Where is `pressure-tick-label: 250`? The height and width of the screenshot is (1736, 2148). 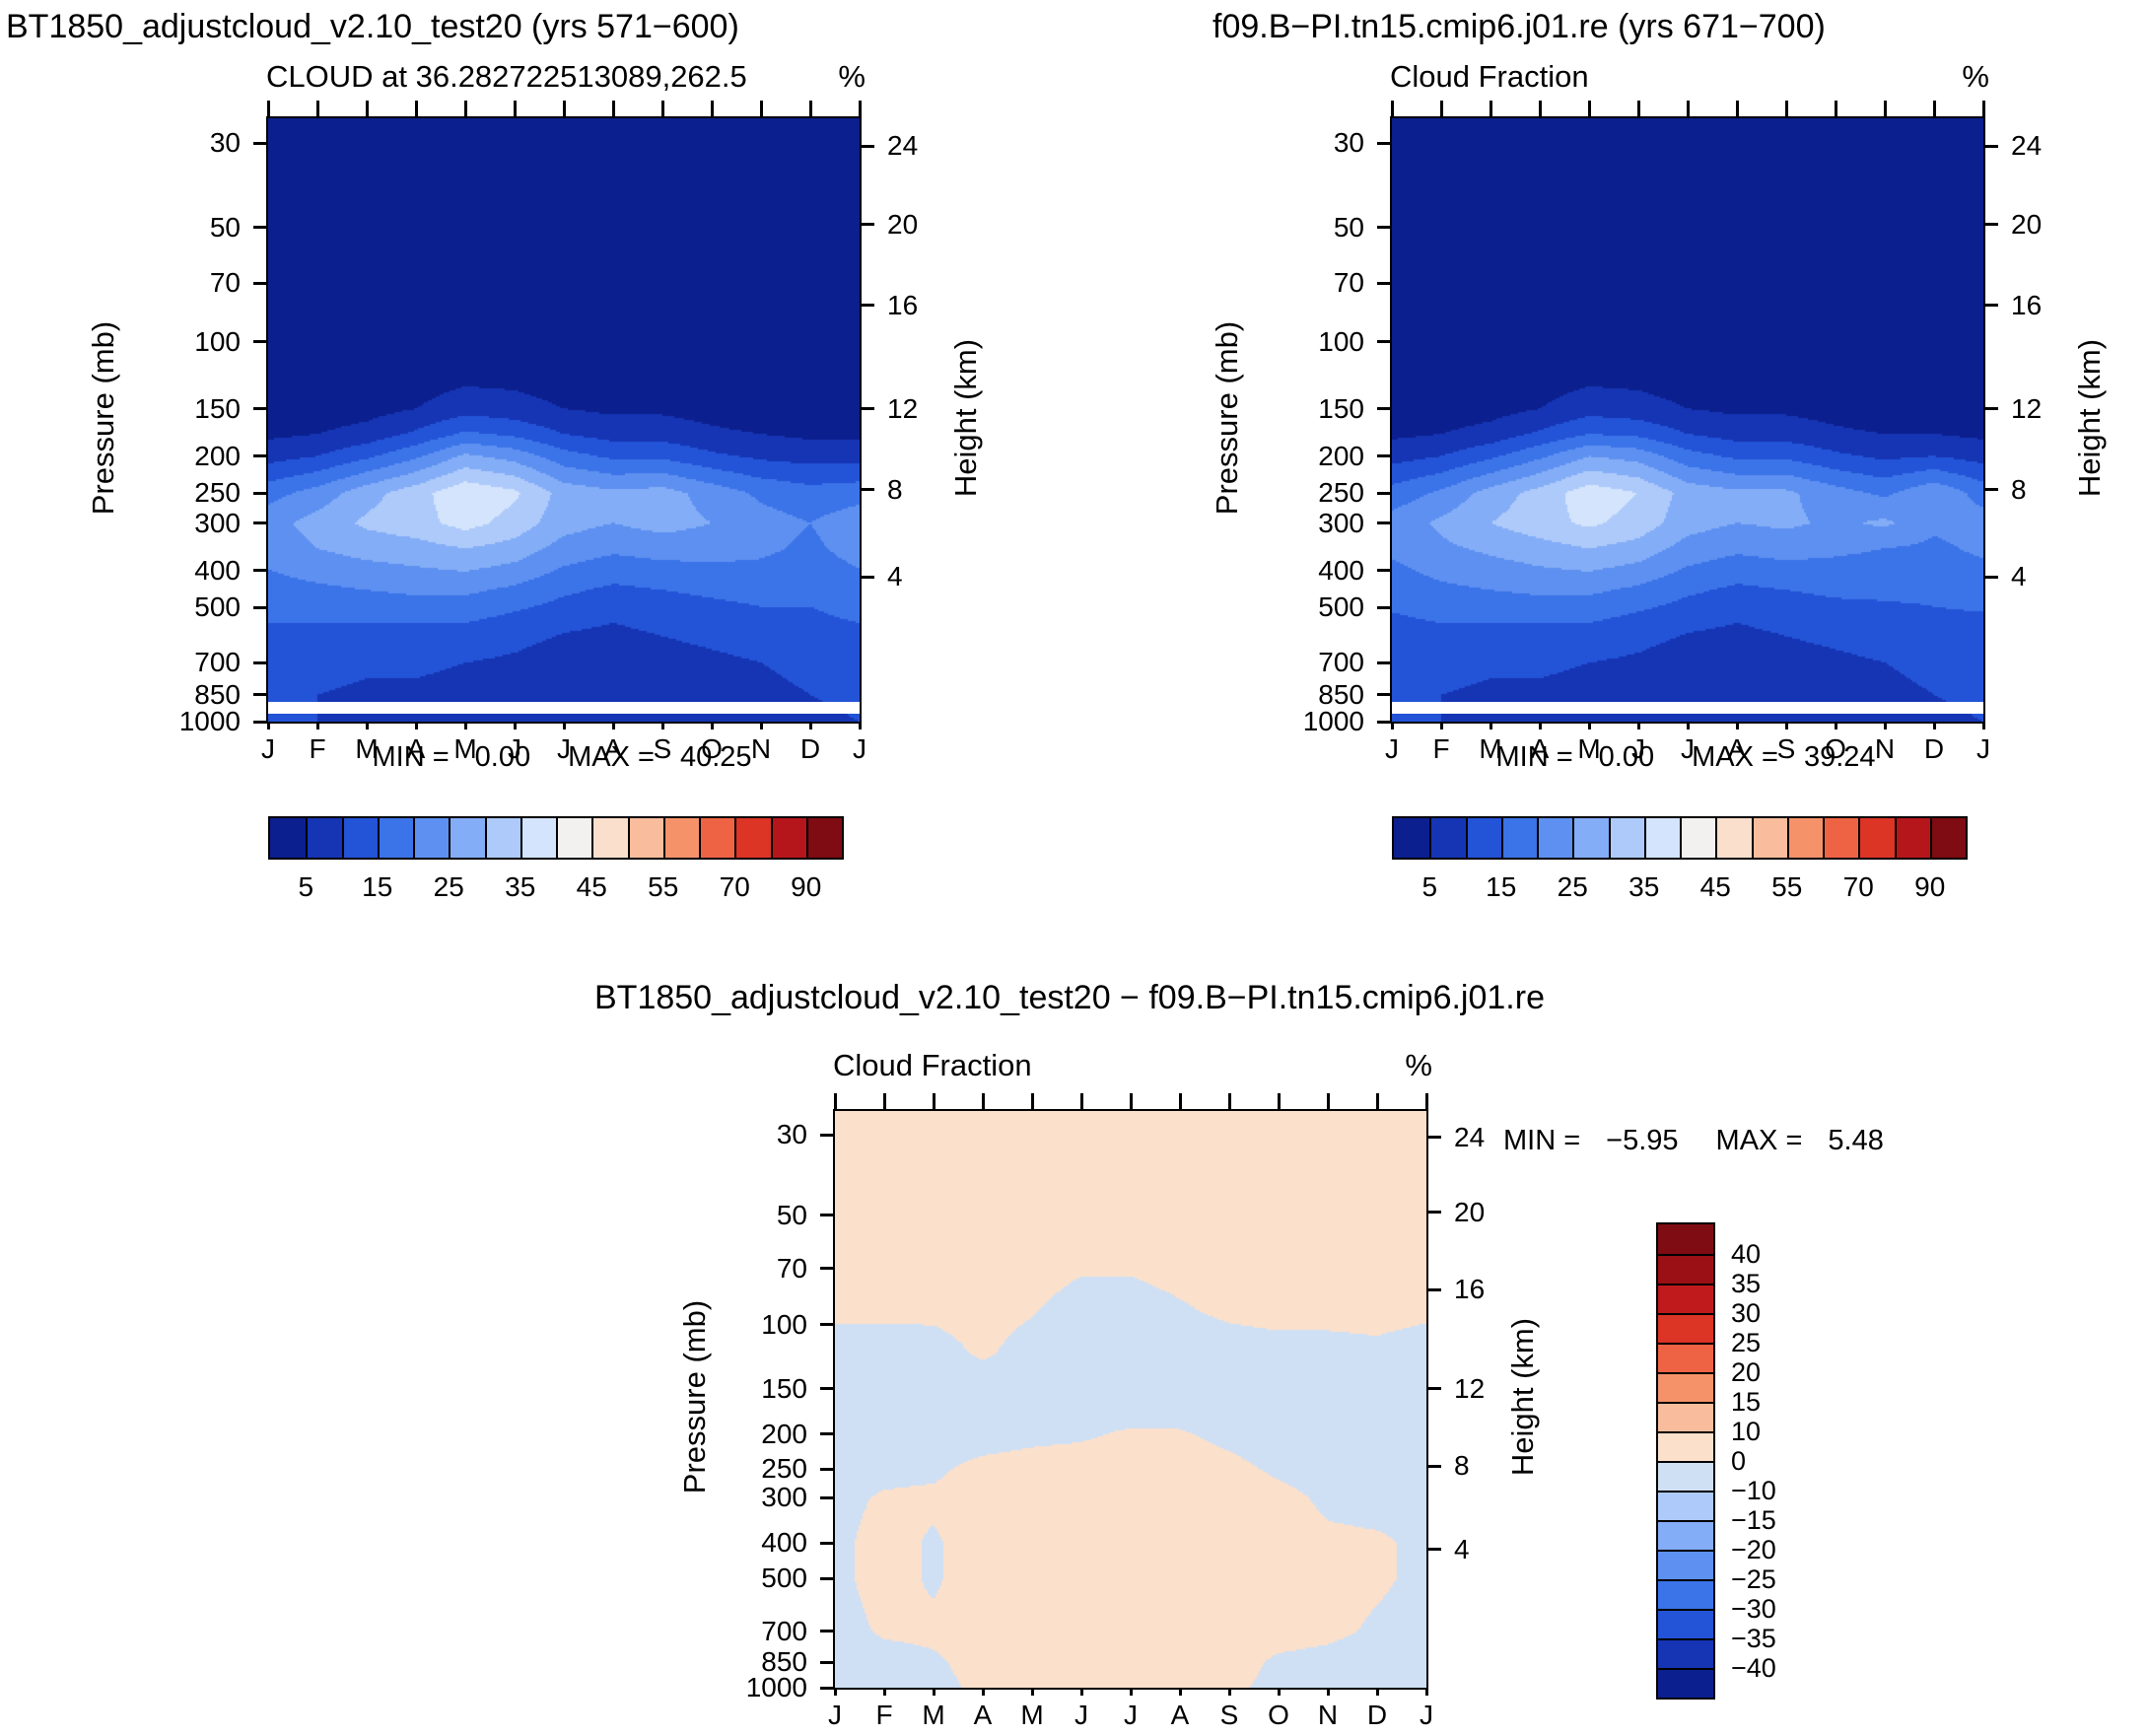
pressure-tick-label: 250 is located at coordinates (1341, 493).